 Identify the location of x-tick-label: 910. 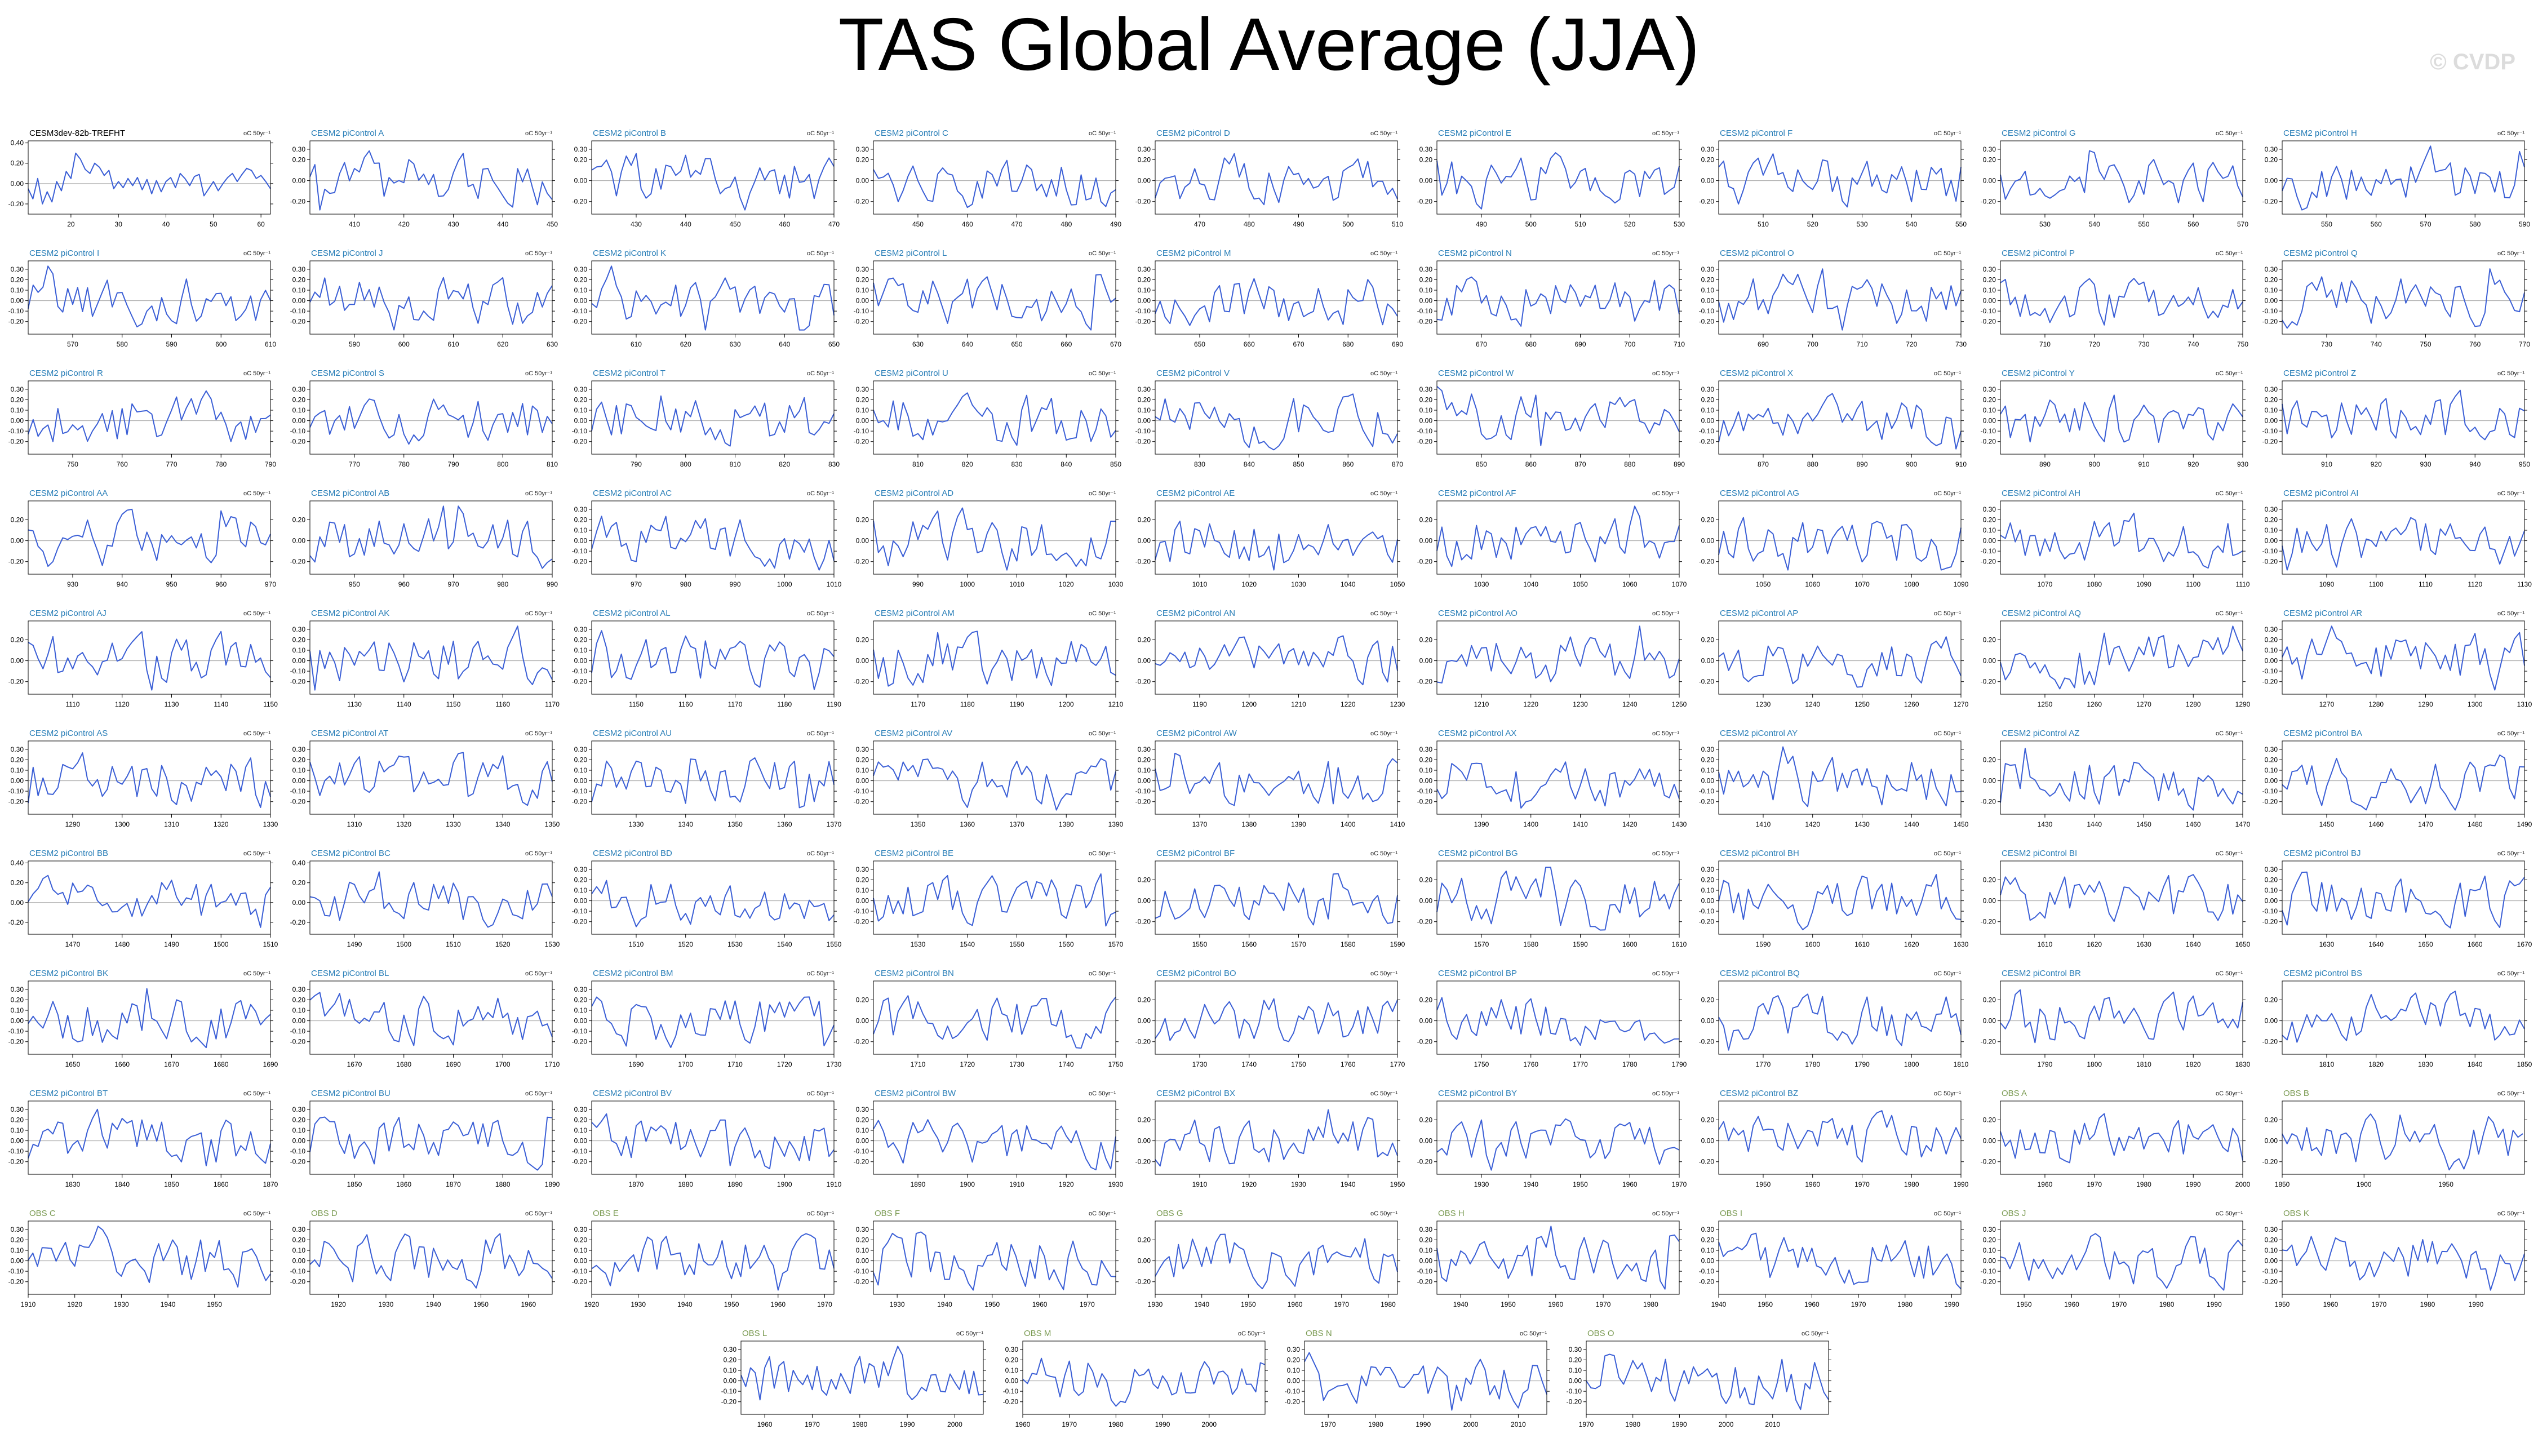
(2326, 464).